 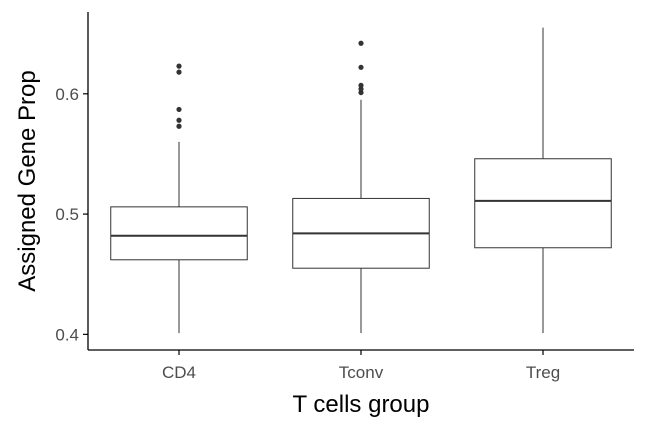 What do you see at coordinates (361, 372) in the screenshot?
I see `x-tick-label: Tconv` at bounding box center [361, 372].